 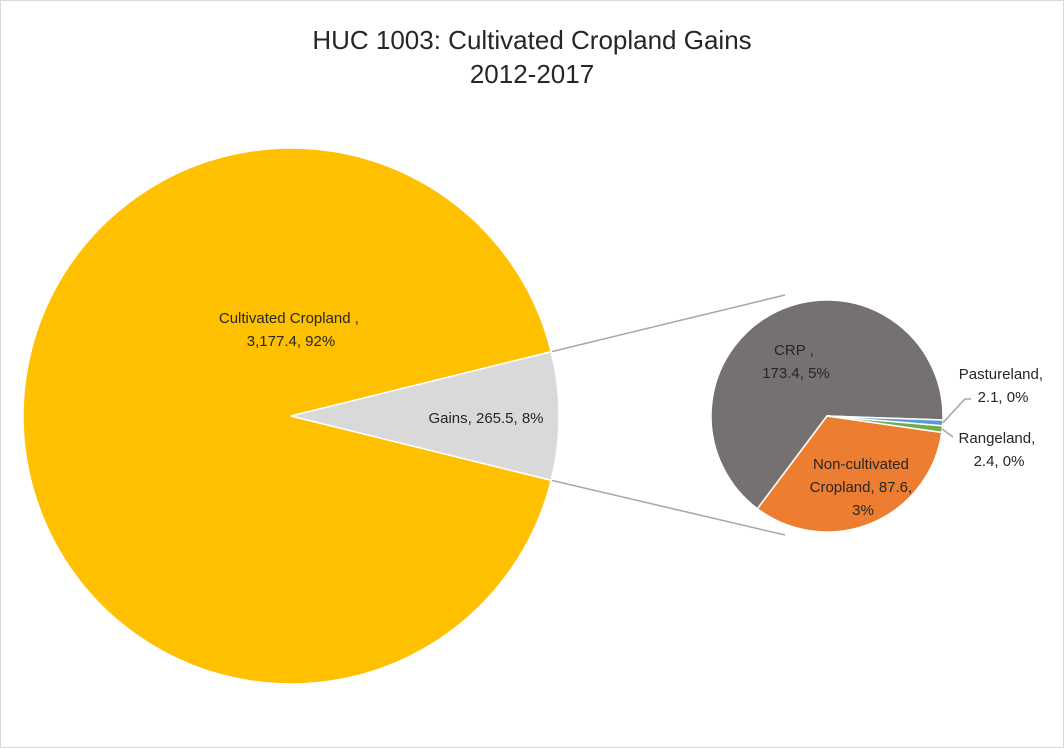 What do you see at coordinates (668, 415) in the screenshot?
I see `connector-lines` at bounding box center [668, 415].